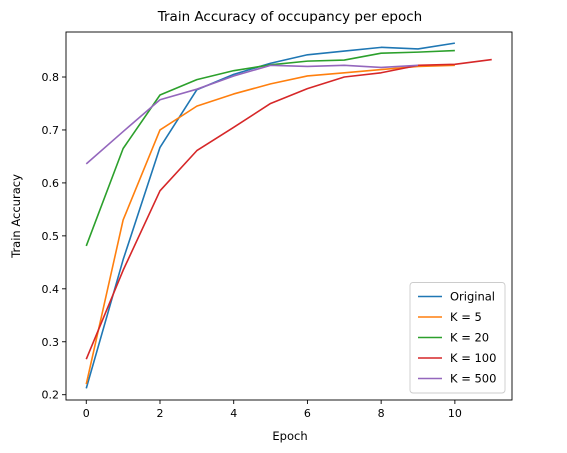 This screenshot has height=453, width=567. What do you see at coordinates (289, 436) in the screenshot?
I see `x-axis-label: Epoch` at bounding box center [289, 436].